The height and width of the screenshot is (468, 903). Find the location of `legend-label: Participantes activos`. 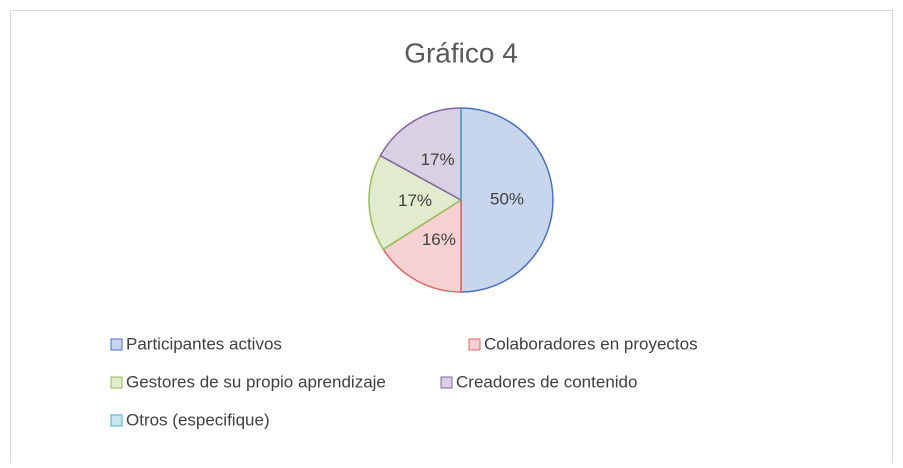

legend-label: Participantes activos is located at coordinates (204, 343).